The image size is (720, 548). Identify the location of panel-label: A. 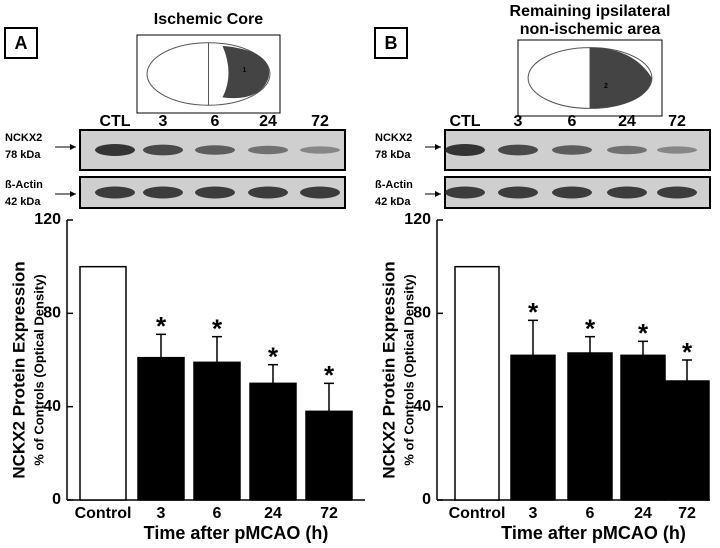
(21, 43).